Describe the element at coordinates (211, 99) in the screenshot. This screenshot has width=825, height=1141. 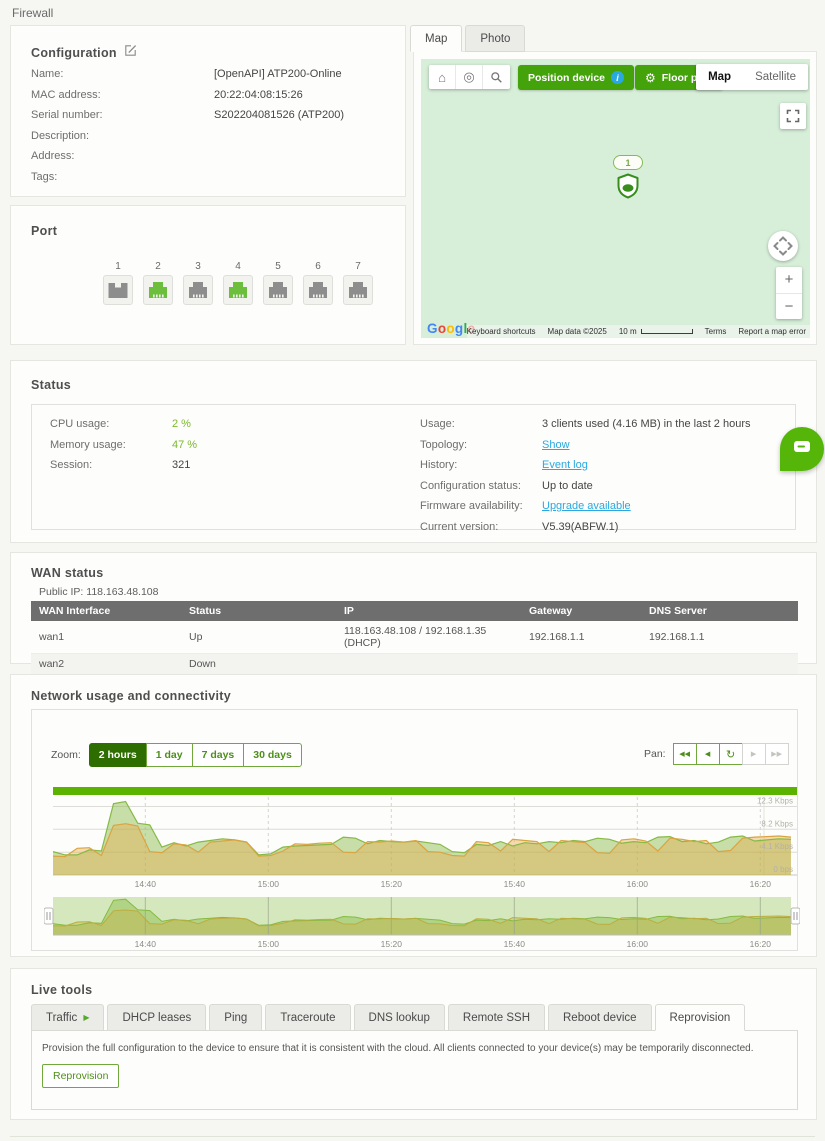
I see `field-row: MAC address: 20:22:04:08:15:26` at that location.